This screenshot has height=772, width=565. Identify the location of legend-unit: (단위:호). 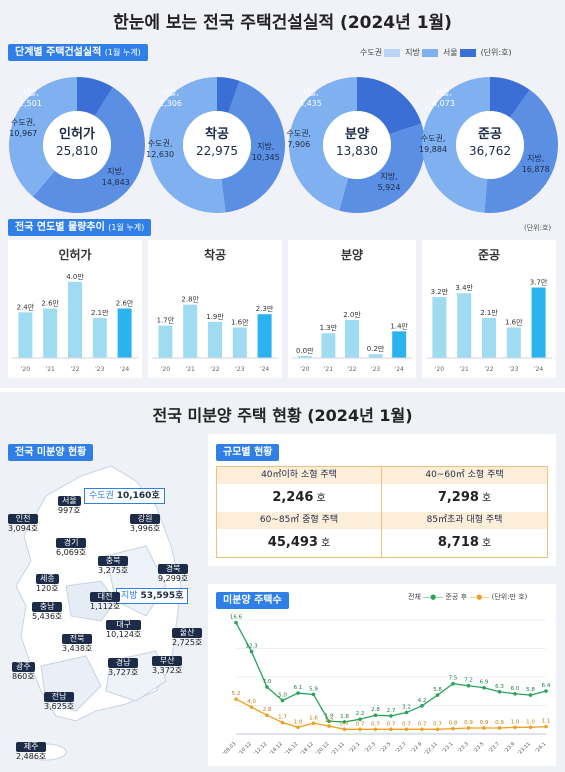
(496, 52).